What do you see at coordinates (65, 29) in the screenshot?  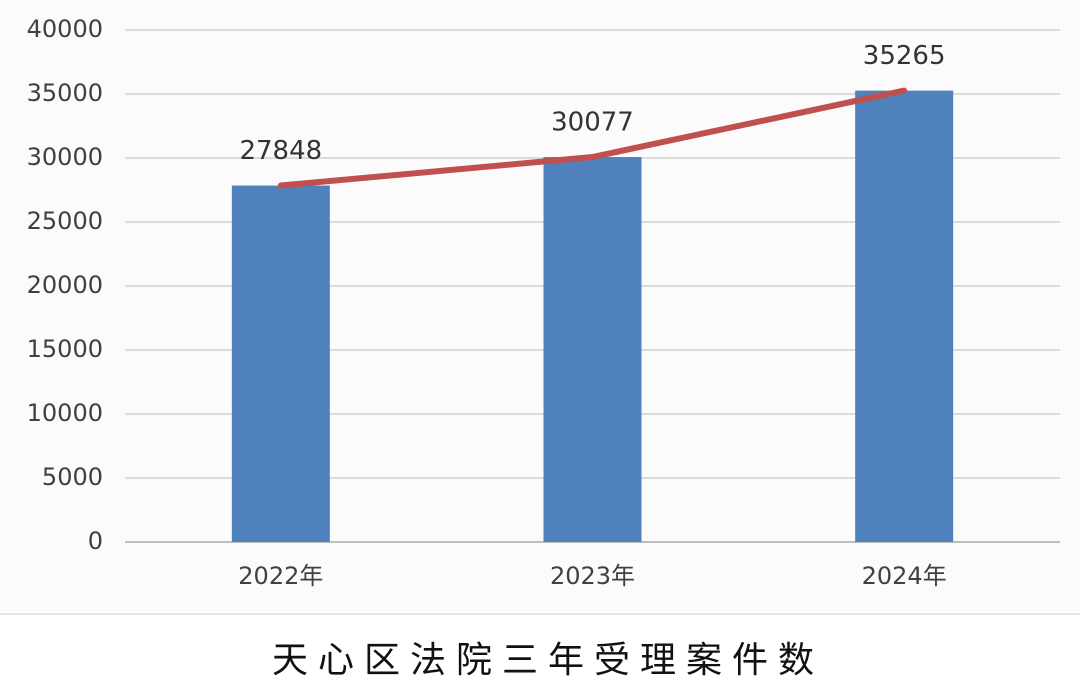 I see `y-tick-label: 40000` at bounding box center [65, 29].